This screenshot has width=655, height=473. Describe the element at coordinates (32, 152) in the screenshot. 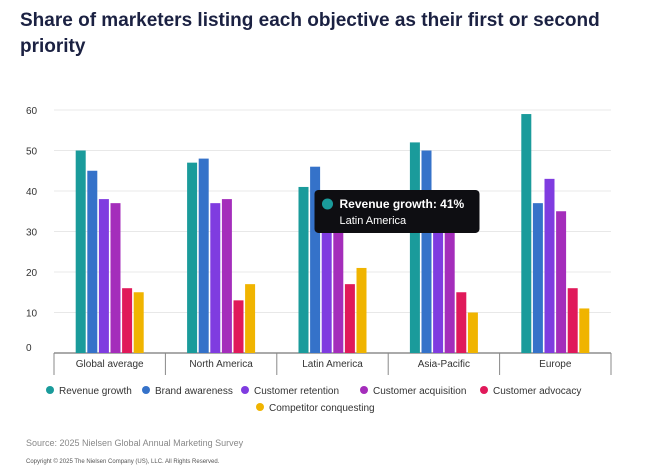

I see `y-tick-label: 50` at that location.